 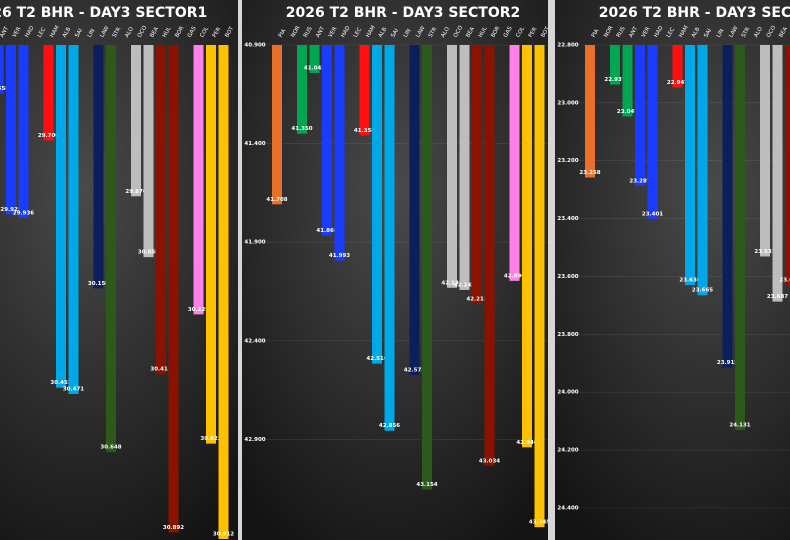 I want to click on category-label: BOR, so click(x=495, y=31).